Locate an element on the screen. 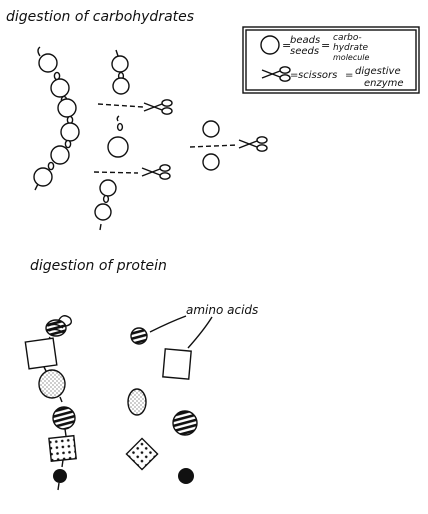 The width and height of the screenshot is (428, 514). legend-equals-3: = is located at coordinates (294, 75).